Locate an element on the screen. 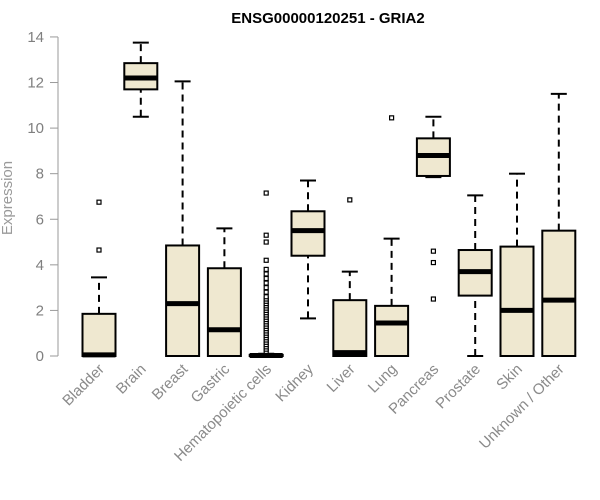  y-axis-label: Expression is located at coordinates (8, 198).